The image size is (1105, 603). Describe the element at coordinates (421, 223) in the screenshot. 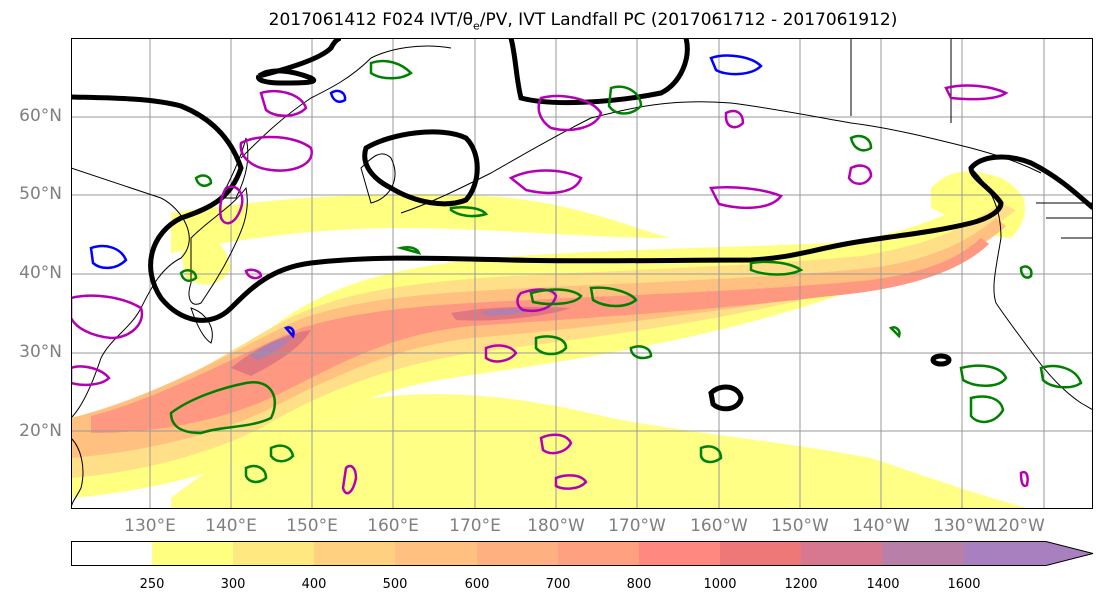

I see `ivt-250-north-band` at that location.